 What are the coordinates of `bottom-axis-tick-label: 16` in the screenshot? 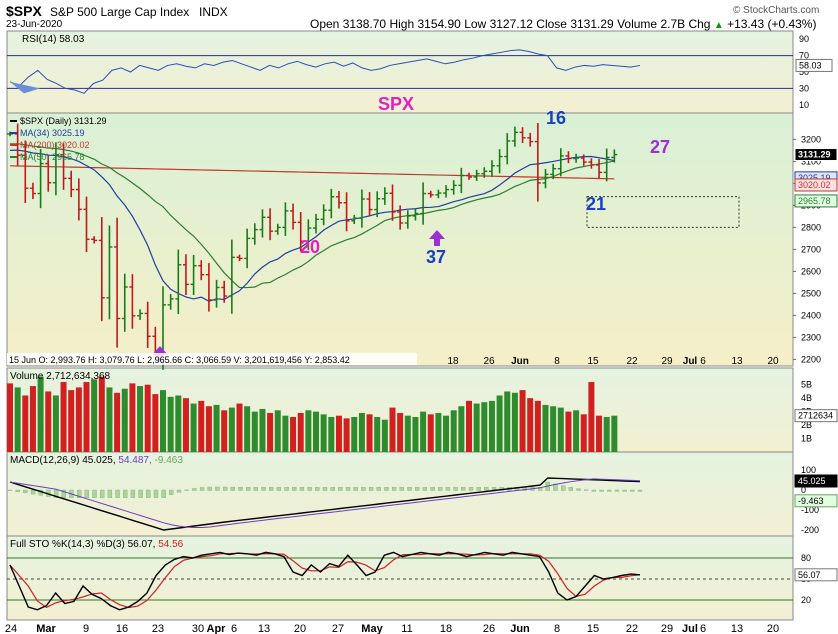 It's located at (122, 628).